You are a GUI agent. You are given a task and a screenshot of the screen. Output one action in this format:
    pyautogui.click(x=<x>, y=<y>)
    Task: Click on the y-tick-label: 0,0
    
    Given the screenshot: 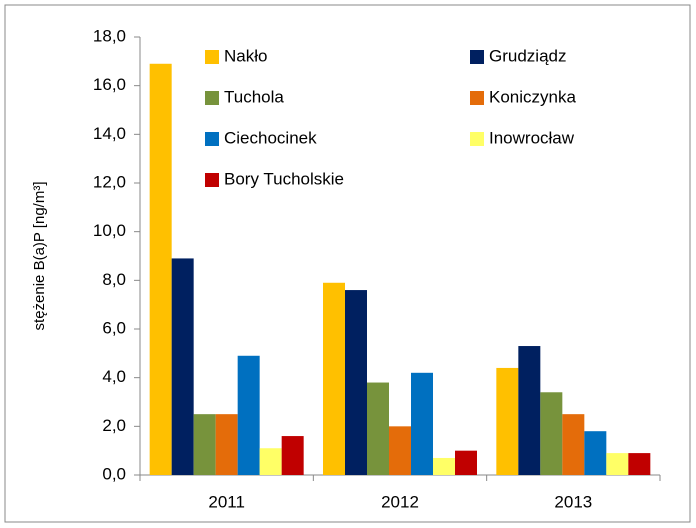 What is the action you would take?
    pyautogui.click(x=114, y=473)
    